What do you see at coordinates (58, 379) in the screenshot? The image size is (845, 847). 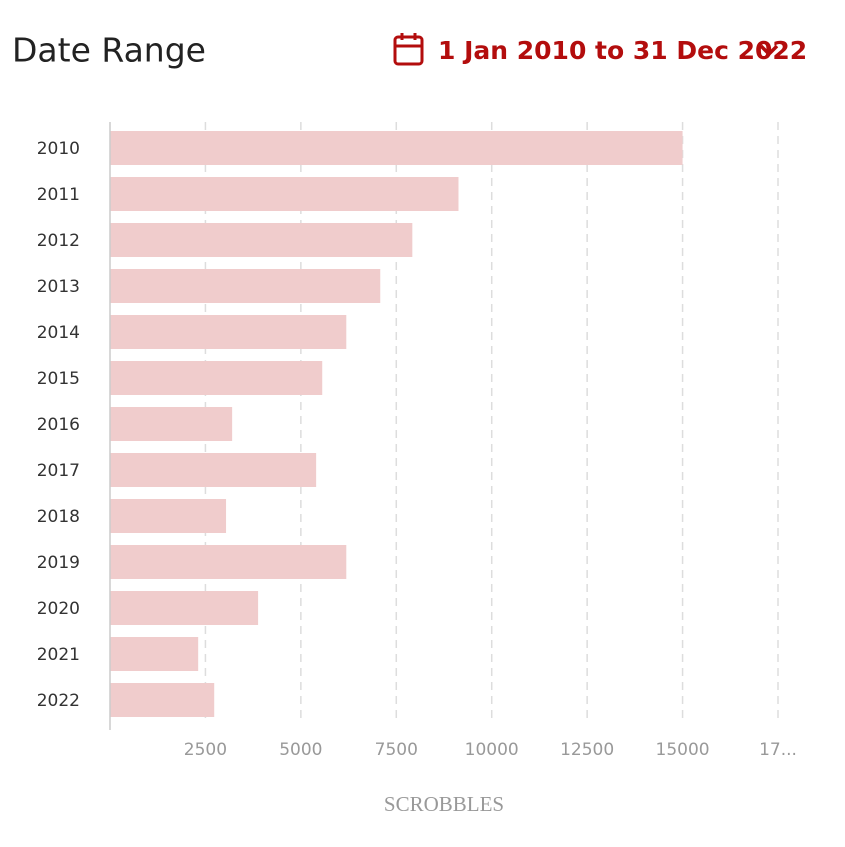 I see `y-tick-label: 2015` at bounding box center [58, 379].